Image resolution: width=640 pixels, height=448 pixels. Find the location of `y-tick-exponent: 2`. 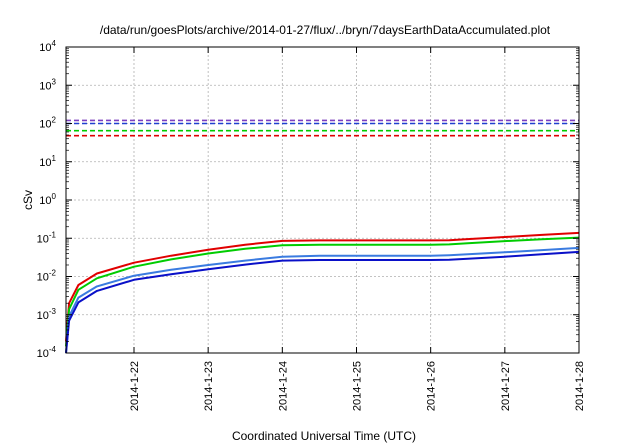

y-tick-exponent: 2 is located at coordinates (54, 120).